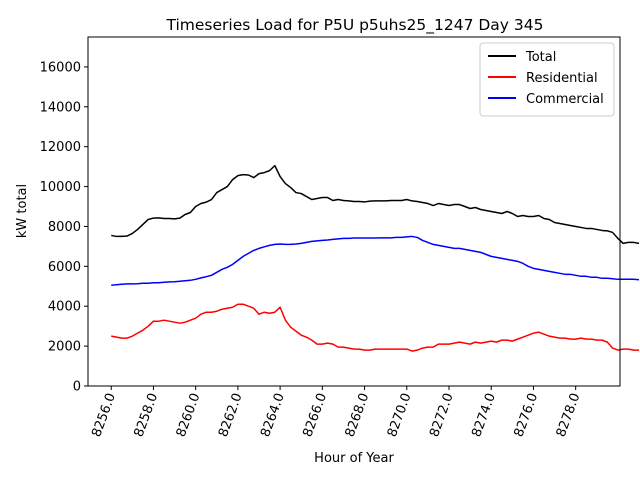 This screenshot has height=480, width=640. I want to click on x-tick-label: 8256.0, so click(104, 415).